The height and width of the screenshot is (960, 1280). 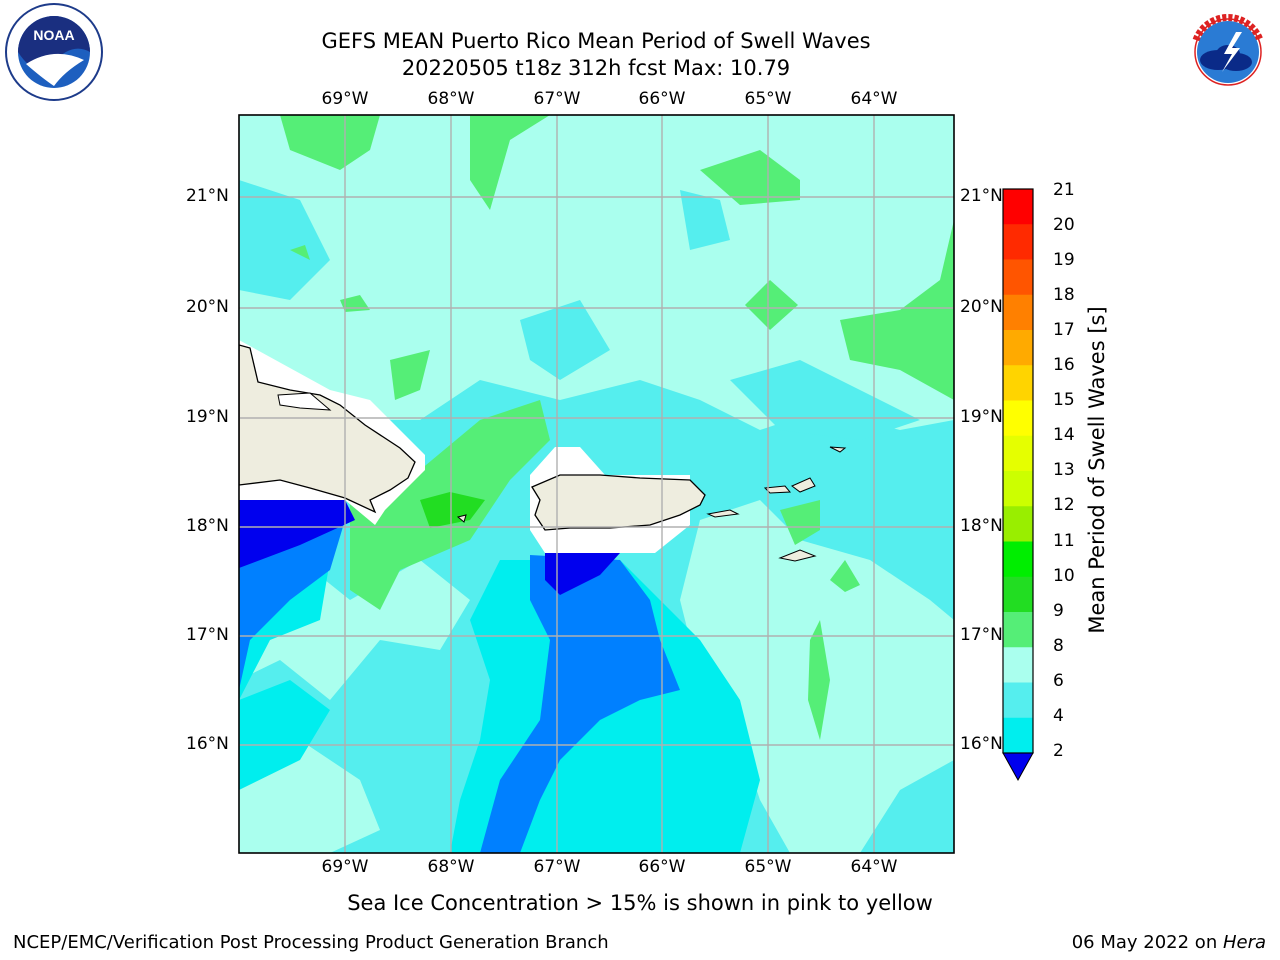 What do you see at coordinates (1064, 470) in the screenshot?
I see `colorbar-tick-13: 13` at bounding box center [1064, 470].